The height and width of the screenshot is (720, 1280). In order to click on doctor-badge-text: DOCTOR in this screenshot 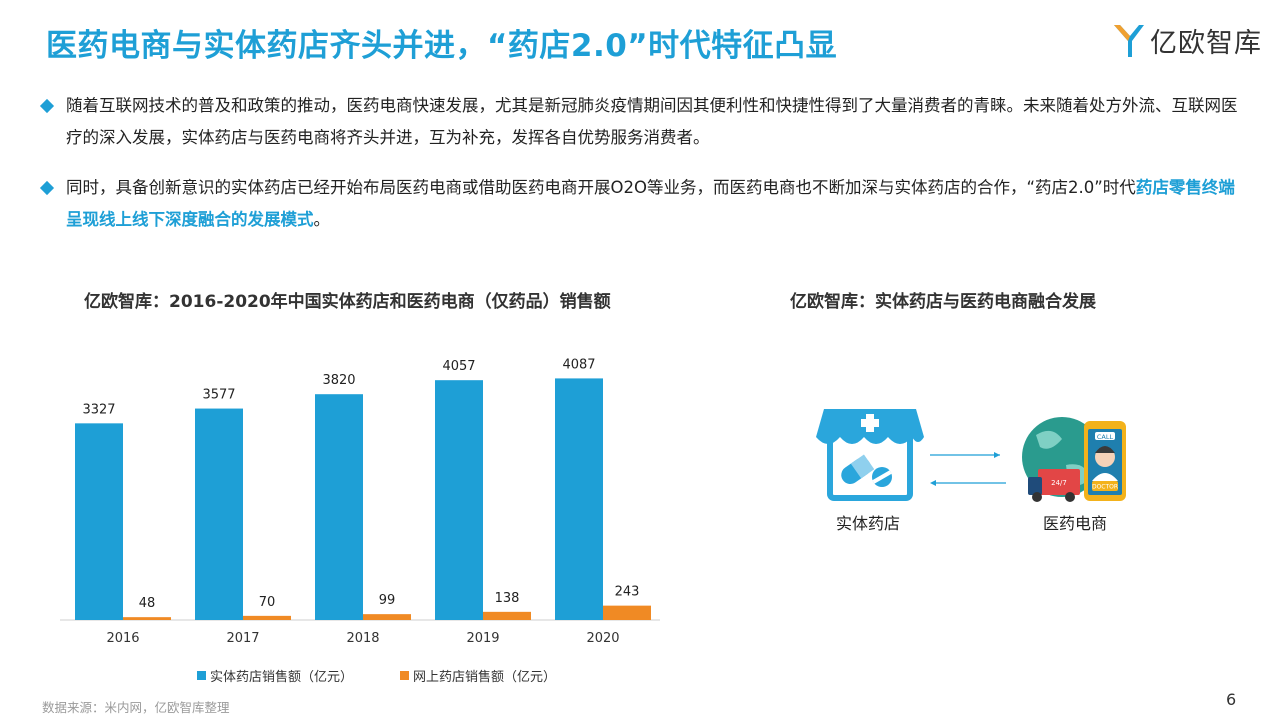, I will do `click(1105, 487)`.